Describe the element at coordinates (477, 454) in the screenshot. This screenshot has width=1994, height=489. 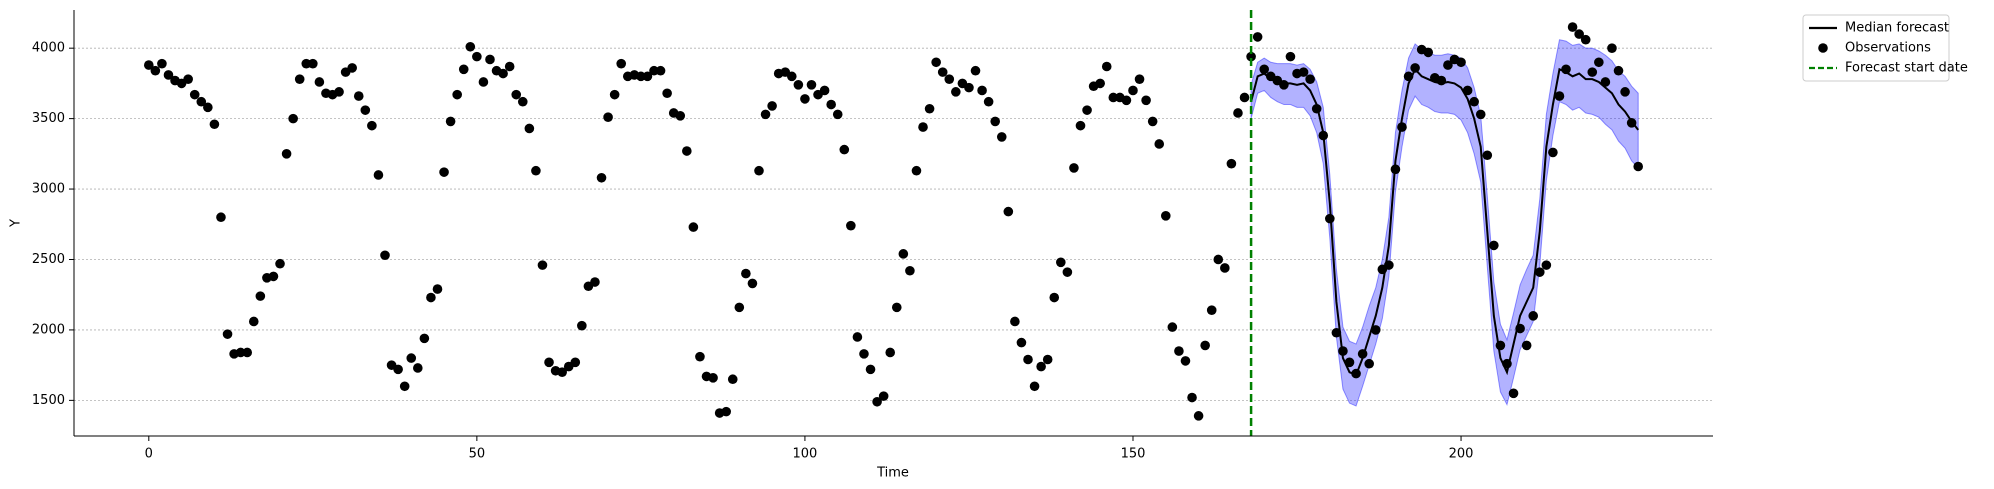
I see `x-tick-label: 50` at that location.